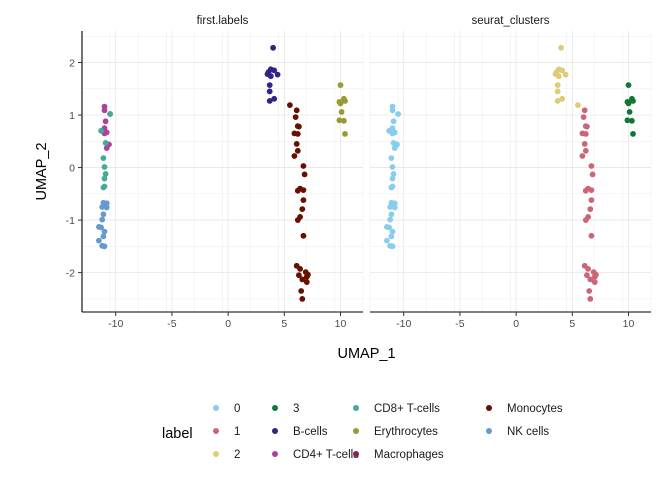 This screenshot has width=672, height=480. I want to click on y-tick-label: -2, so click(70, 273).